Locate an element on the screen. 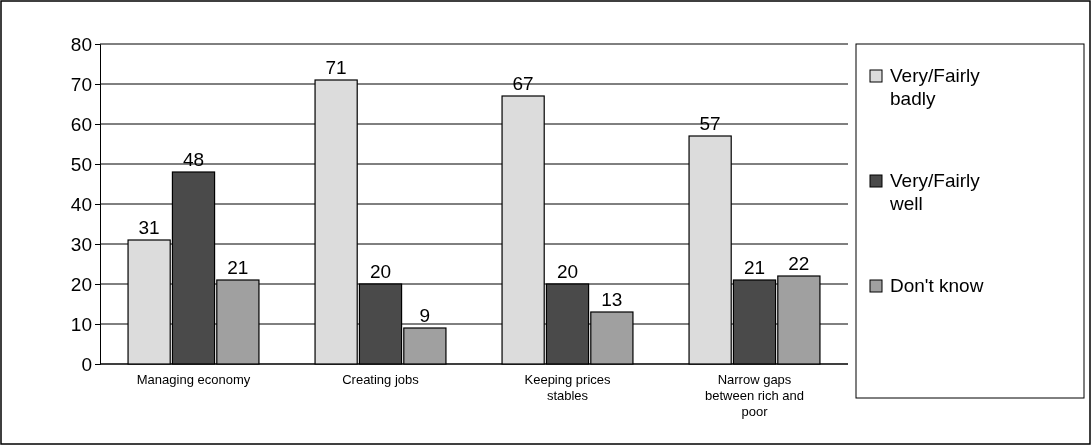  x-tick-label: Creating jobs is located at coordinates (381, 379).